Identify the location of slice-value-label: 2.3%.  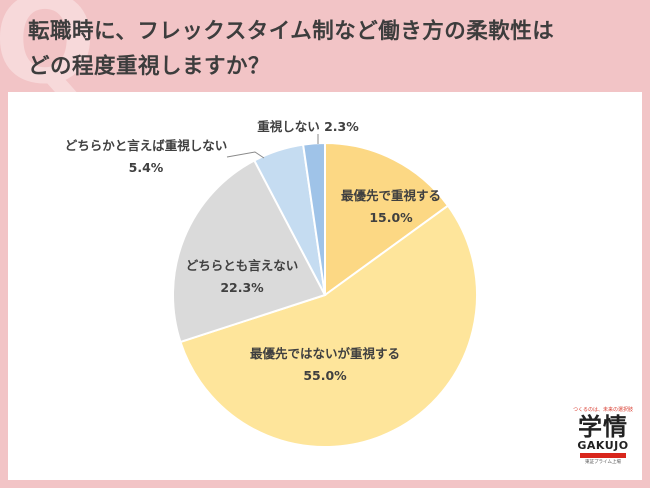
(341, 126).